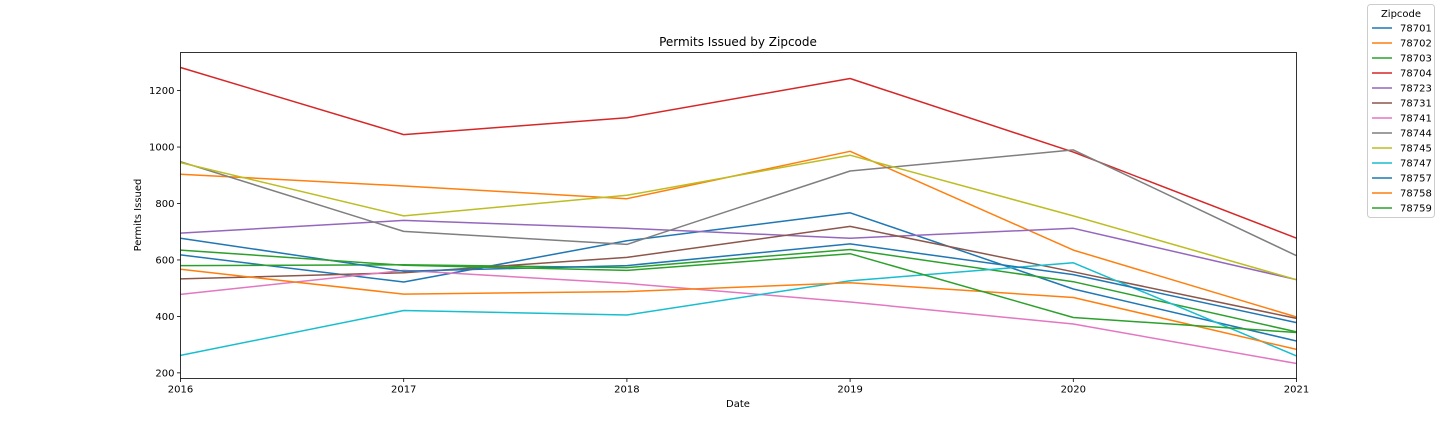  What do you see at coordinates (849, 390) in the screenshot?
I see `x-tick-label: 2019` at bounding box center [849, 390].